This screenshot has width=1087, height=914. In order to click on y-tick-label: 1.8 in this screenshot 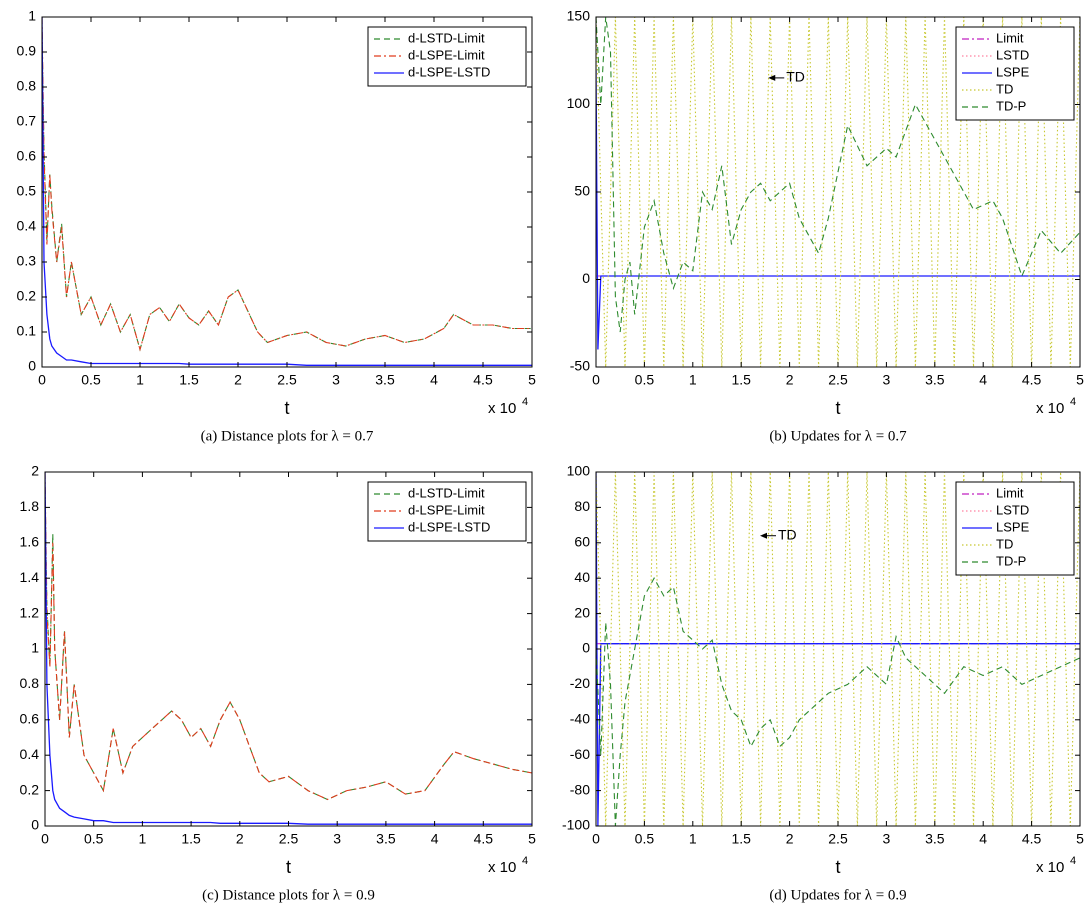, I will do `click(30, 506)`.